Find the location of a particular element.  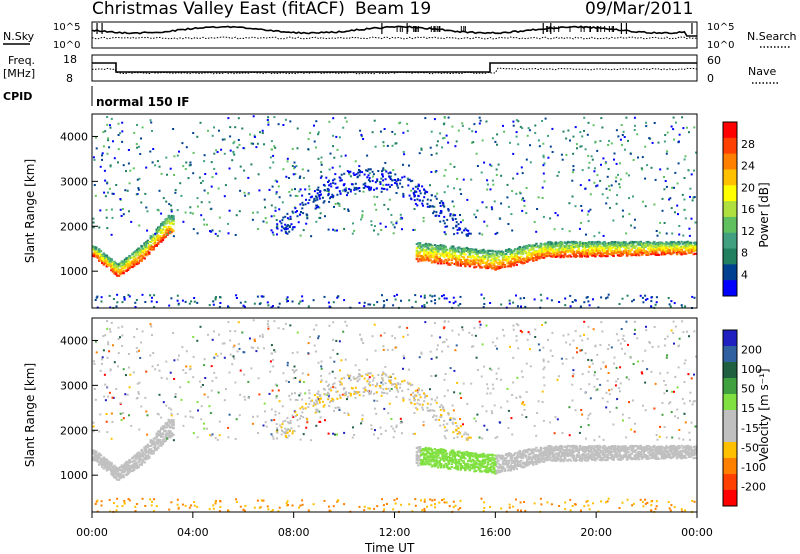

freq-unit: [MHz] is located at coordinates (19, 73).